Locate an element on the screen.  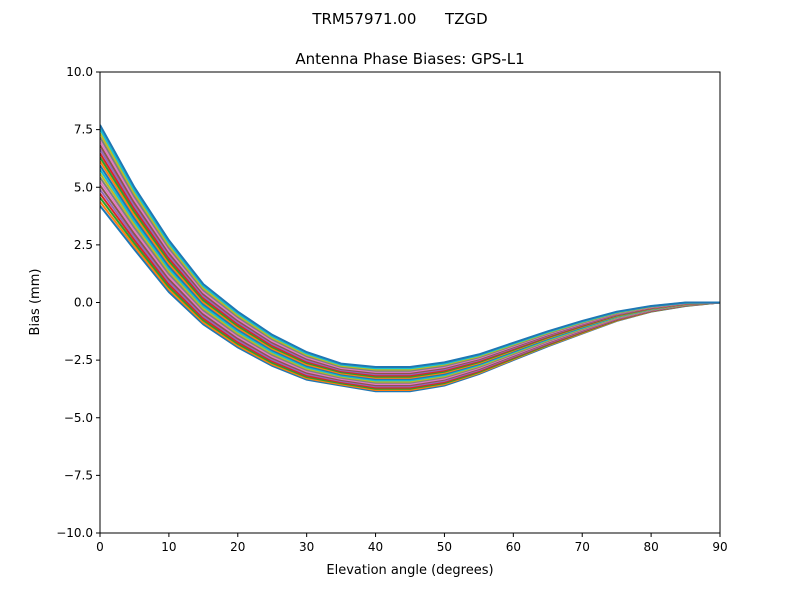
y-tick-label: 5.0 is located at coordinates (83, 187).